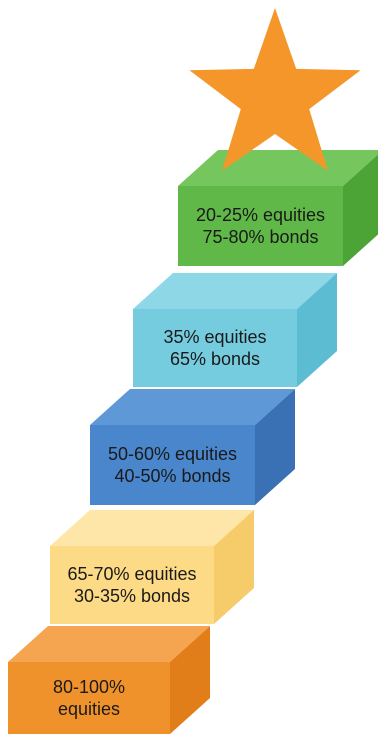  What do you see at coordinates (215, 359) in the screenshot?
I see `step-label-line: 65% bonds` at bounding box center [215, 359].